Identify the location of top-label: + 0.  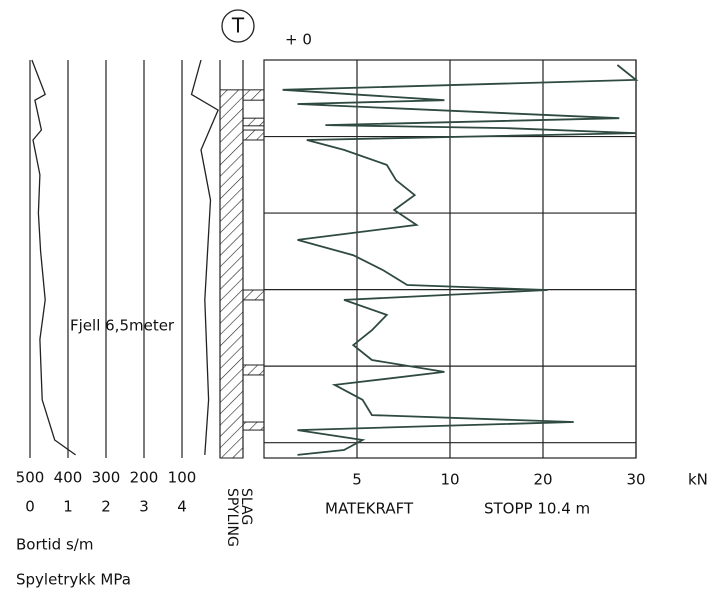
(298, 40).